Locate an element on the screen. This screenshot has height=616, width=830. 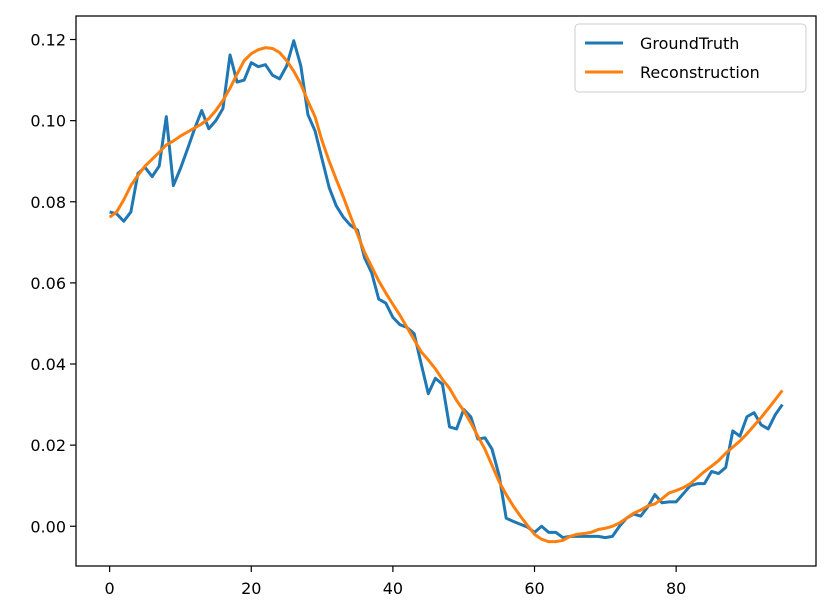
y-tick-label: 0.06 is located at coordinates (48, 283).